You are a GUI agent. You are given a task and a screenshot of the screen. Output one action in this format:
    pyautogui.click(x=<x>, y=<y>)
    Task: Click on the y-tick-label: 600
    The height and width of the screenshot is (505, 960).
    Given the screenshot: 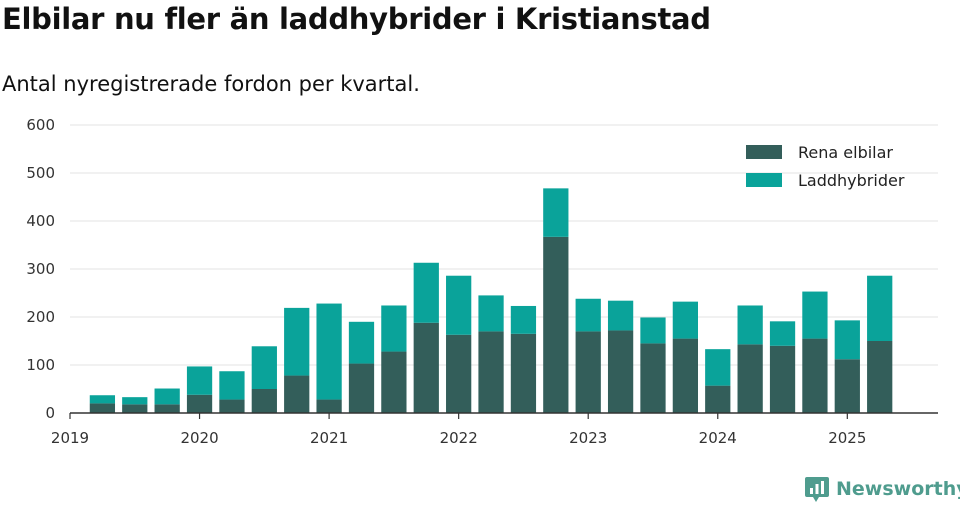 What is the action you would take?
    pyautogui.click(x=40, y=125)
    